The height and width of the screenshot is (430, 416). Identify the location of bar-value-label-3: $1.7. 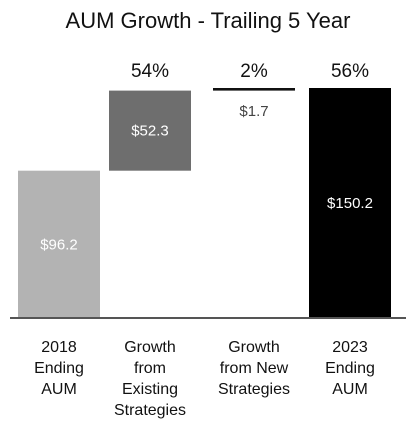
(253, 111).